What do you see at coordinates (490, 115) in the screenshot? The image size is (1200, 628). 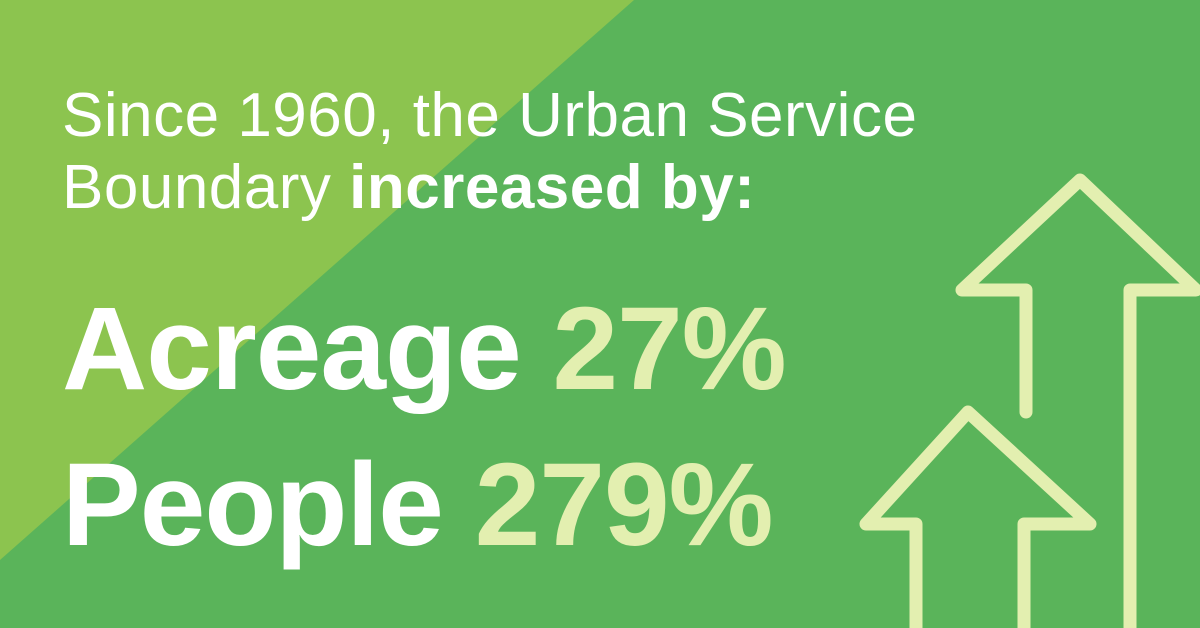 I see `headline-line-1: Since 1960, the Urban Service` at bounding box center [490, 115].